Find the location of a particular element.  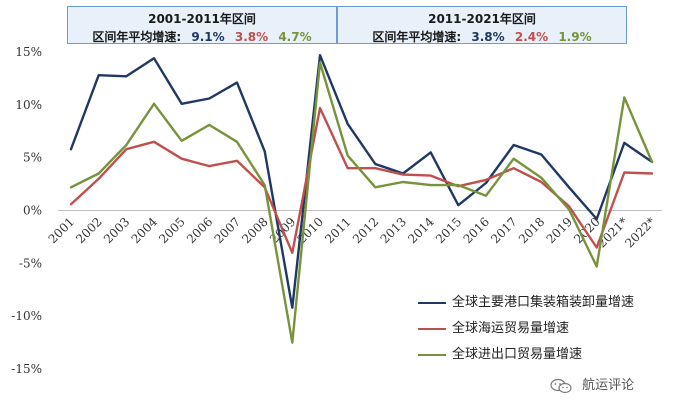

x-tick-label: 2006 is located at coordinates (199, 230).